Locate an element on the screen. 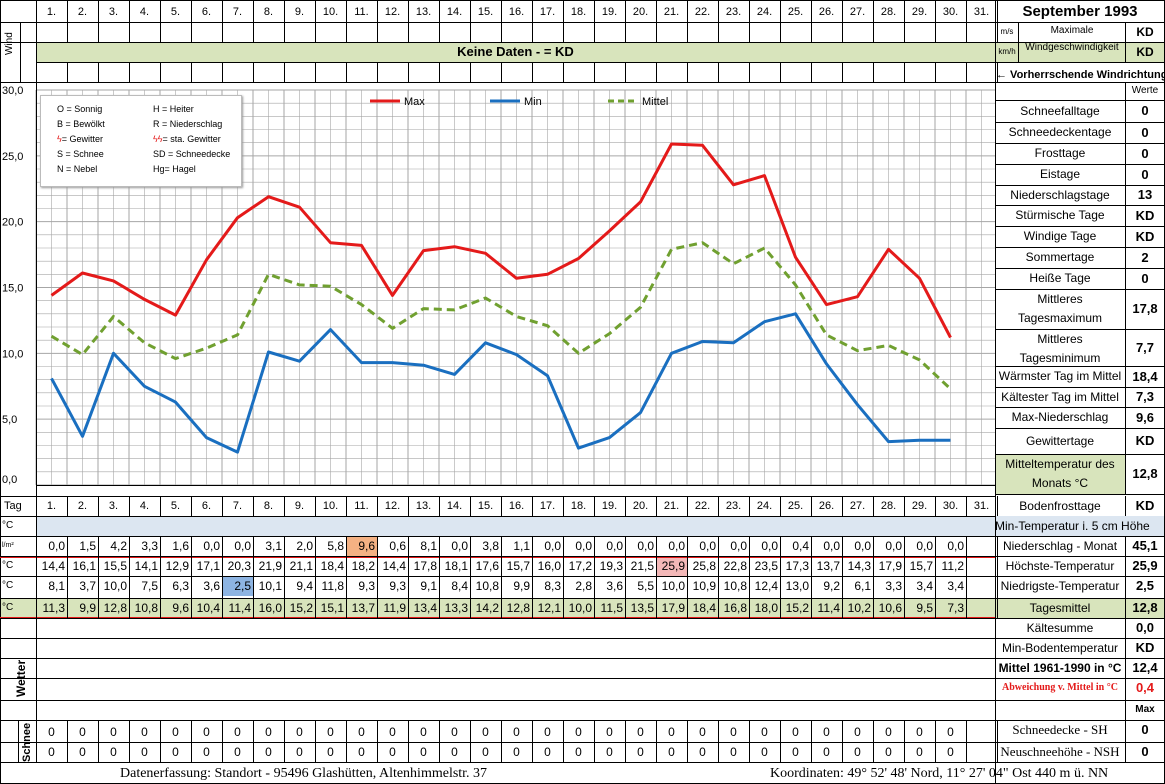 The height and width of the screenshot is (784, 1165). day-header: 26. is located at coordinates (826, 12).